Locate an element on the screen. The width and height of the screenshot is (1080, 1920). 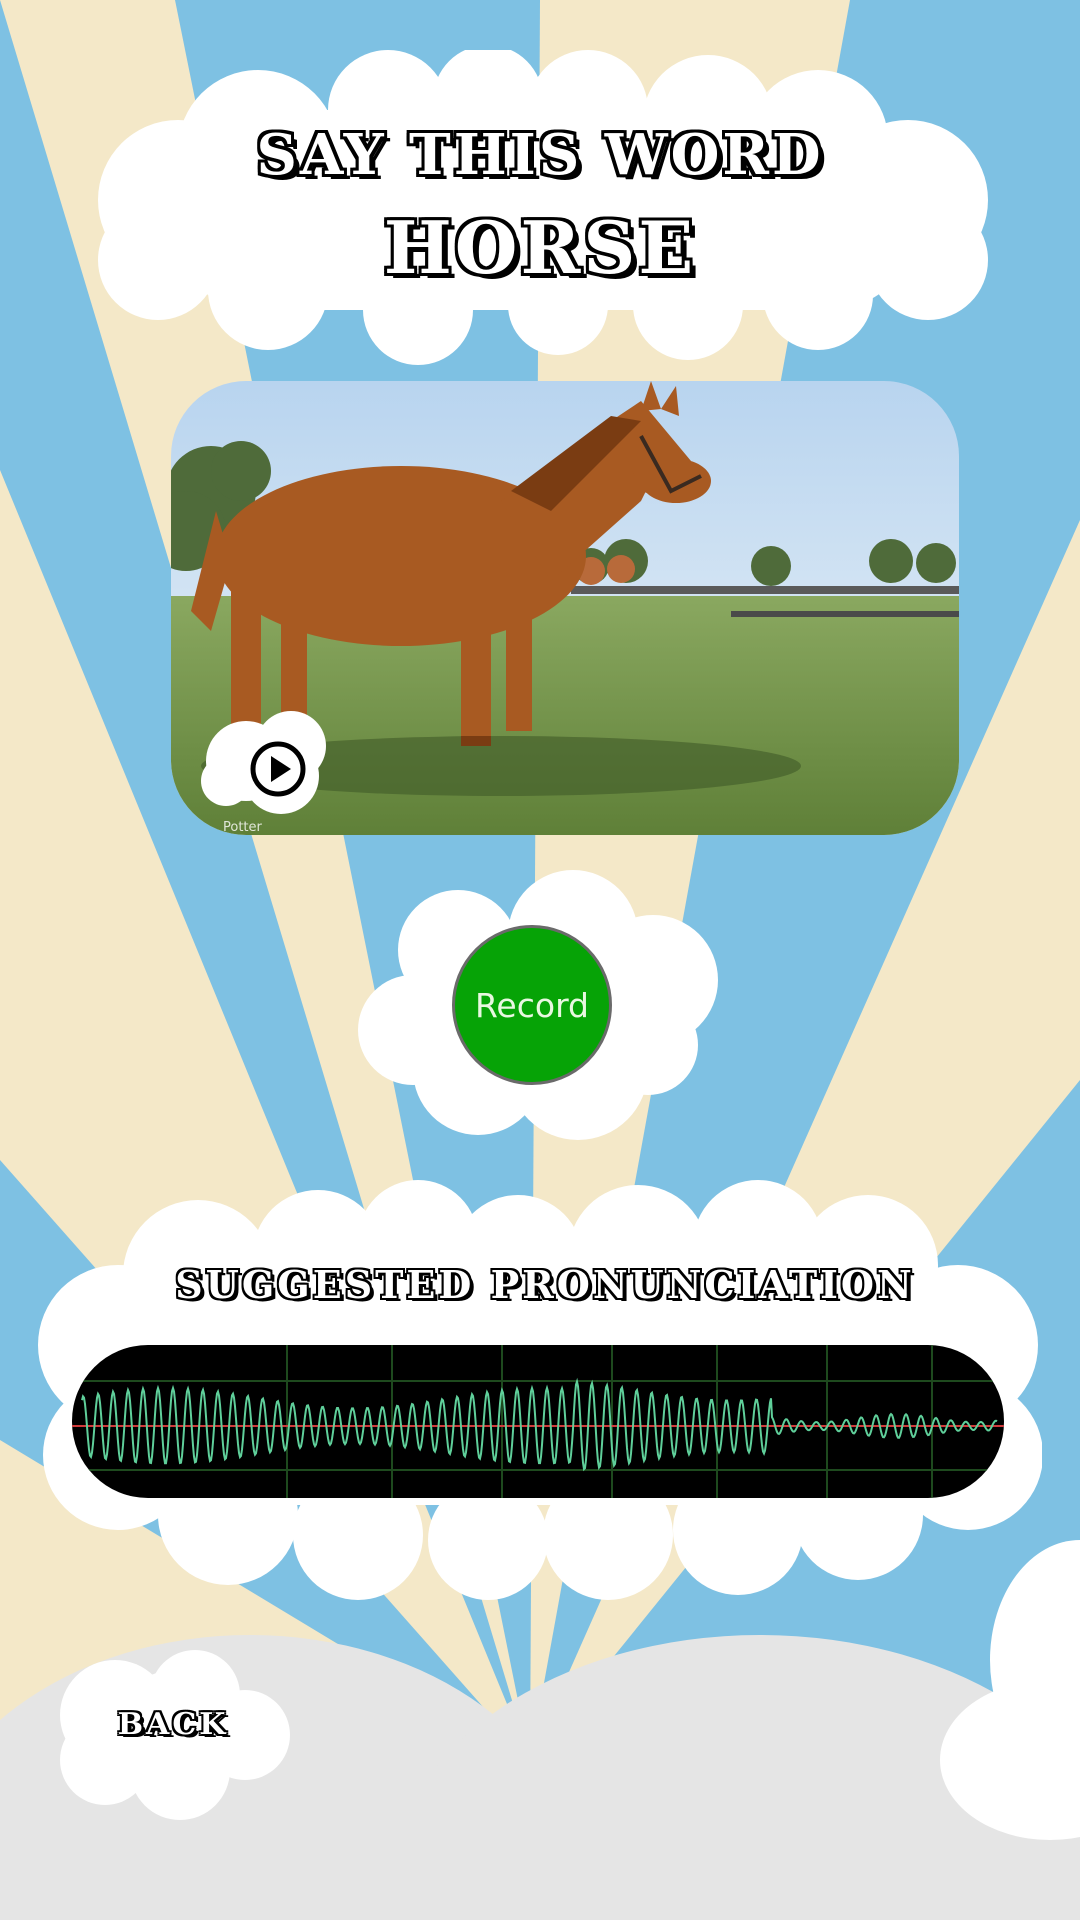
pronunciation-title: Suggested pronunciation is located at coordinates (545, 1284).